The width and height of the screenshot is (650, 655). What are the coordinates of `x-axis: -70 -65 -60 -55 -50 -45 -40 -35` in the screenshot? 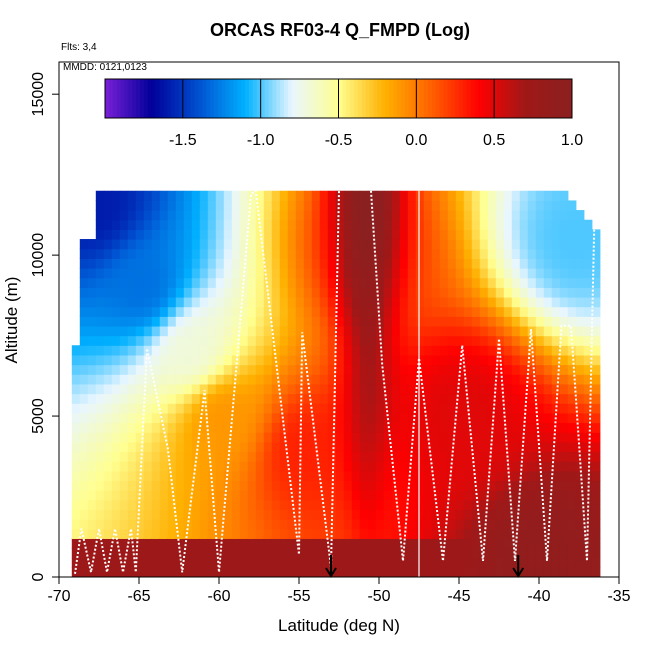 It's located at (339, 591).